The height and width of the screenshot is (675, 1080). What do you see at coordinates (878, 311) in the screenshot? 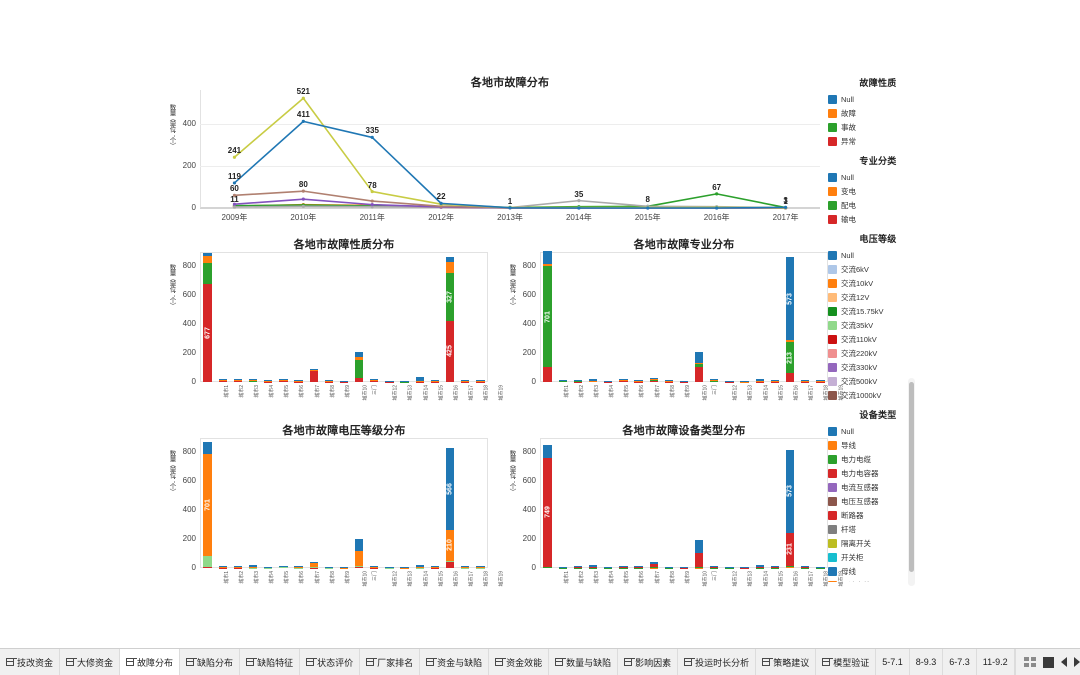
I see `legend-item: 交流15.75kV` at bounding box center [878, 311].